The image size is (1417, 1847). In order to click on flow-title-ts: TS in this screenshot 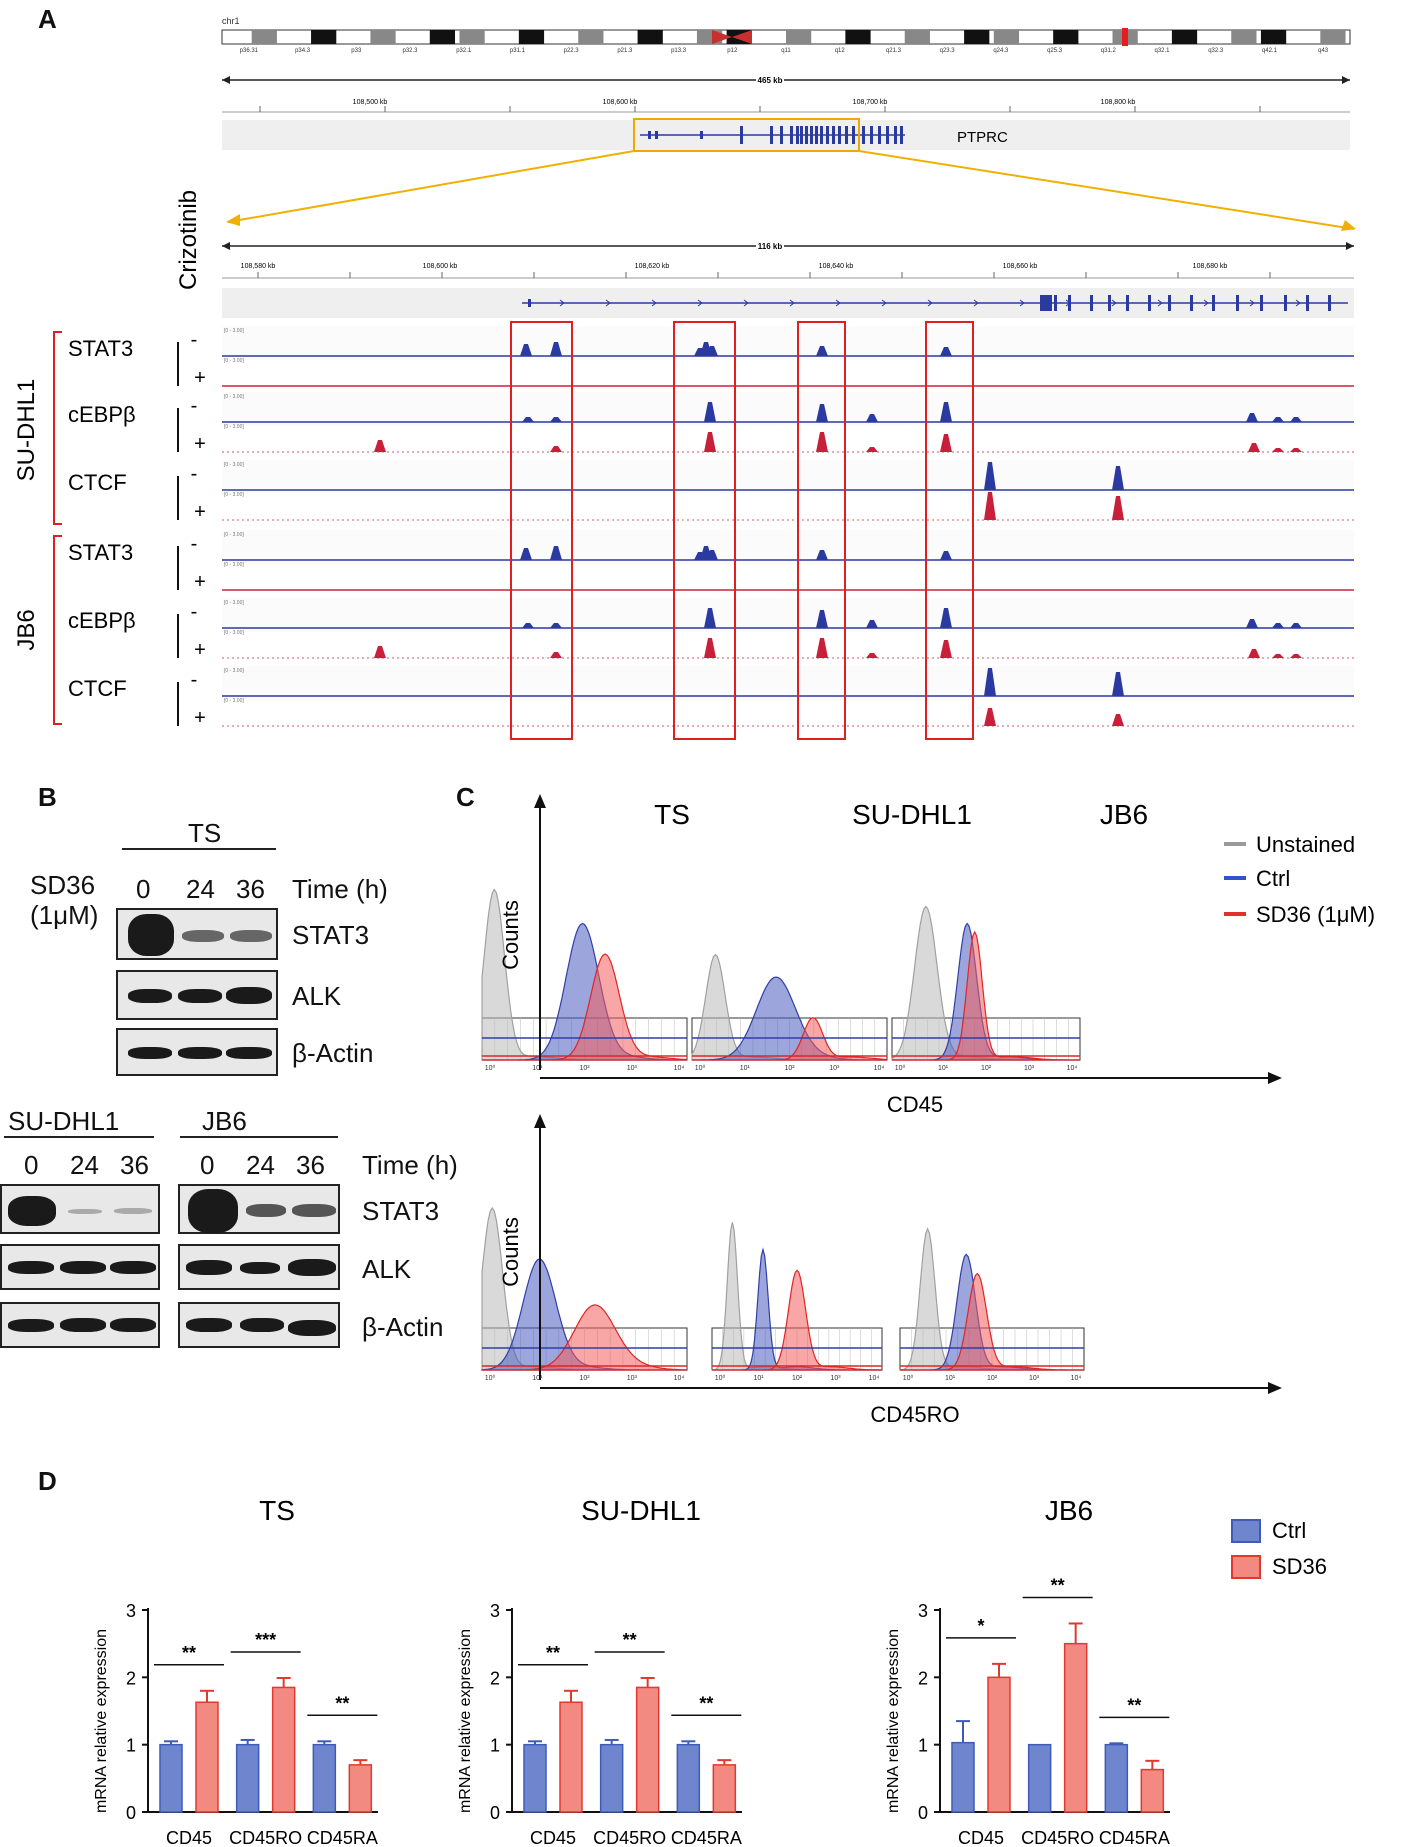, I will do `click(672, 814)`.